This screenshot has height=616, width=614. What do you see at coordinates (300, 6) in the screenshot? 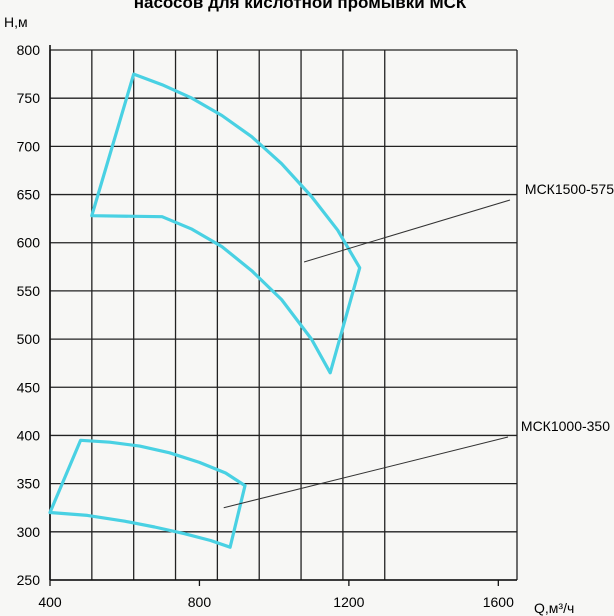
I see `chart-title: насосов для кислотной промывки МСК` at bounding box center [300, 6].